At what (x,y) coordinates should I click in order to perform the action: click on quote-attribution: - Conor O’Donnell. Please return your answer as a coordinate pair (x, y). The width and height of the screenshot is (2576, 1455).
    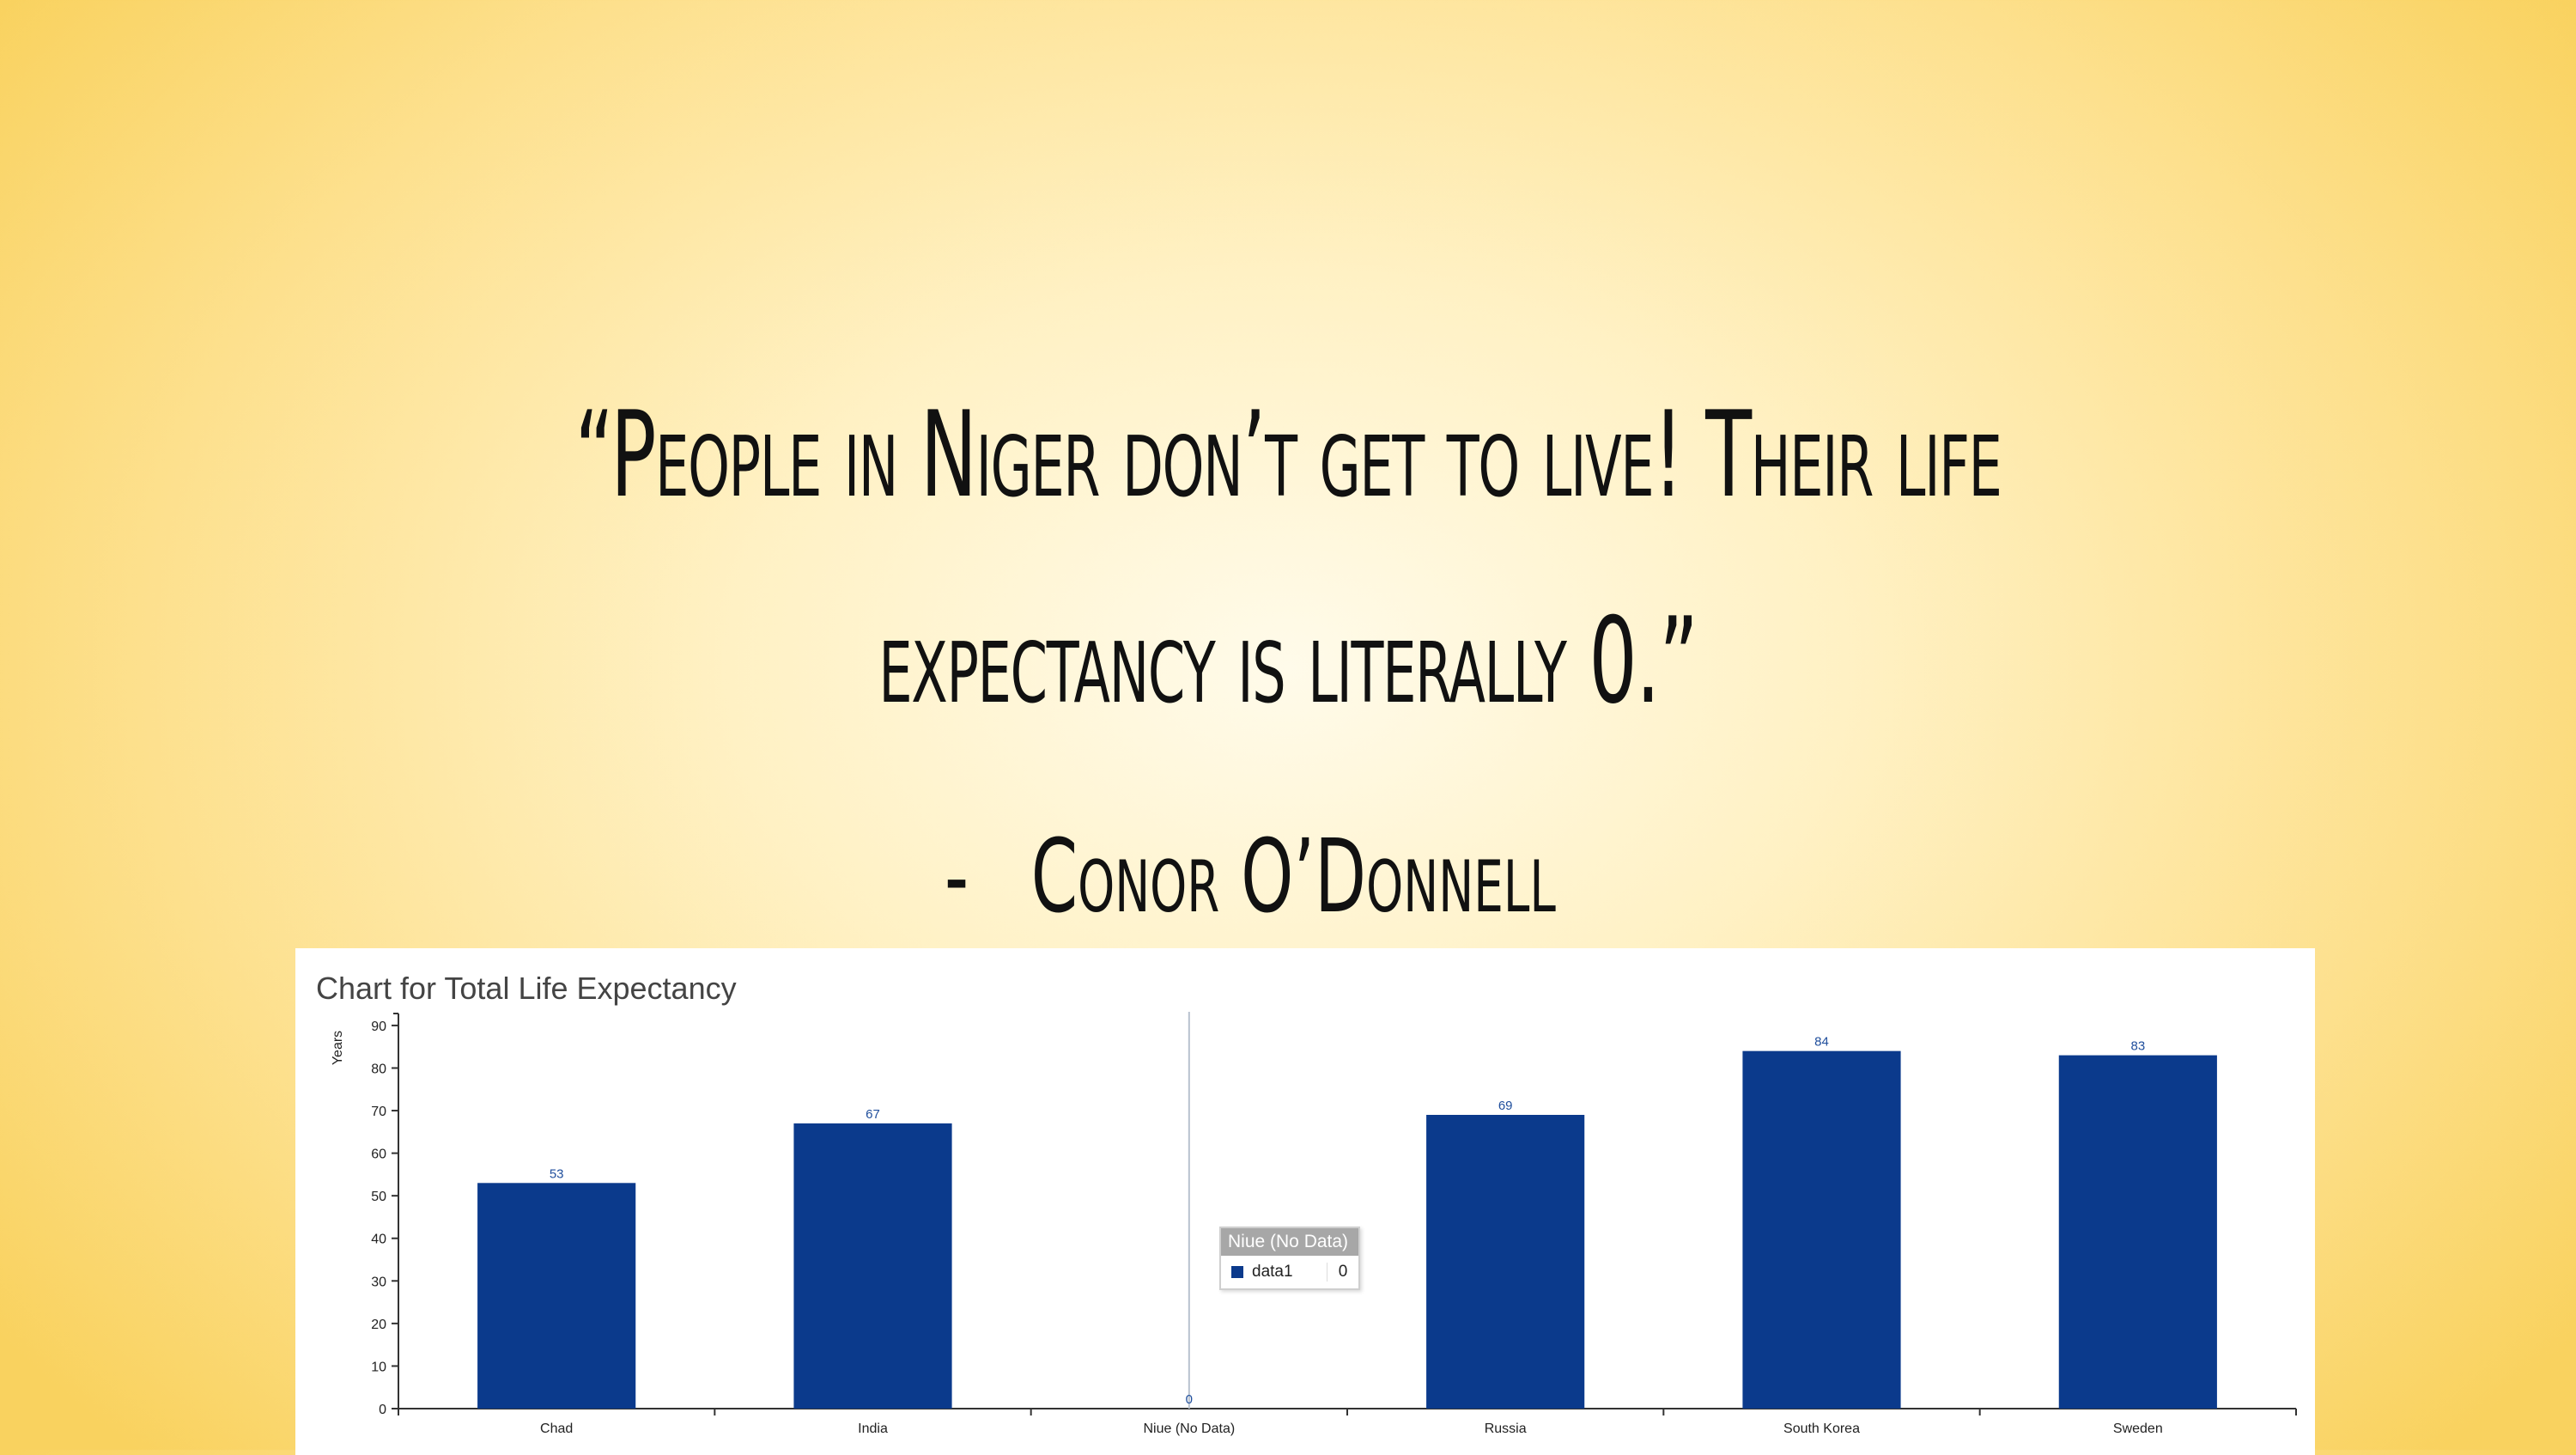
    Looking at the image, I should click on (1250, 876).